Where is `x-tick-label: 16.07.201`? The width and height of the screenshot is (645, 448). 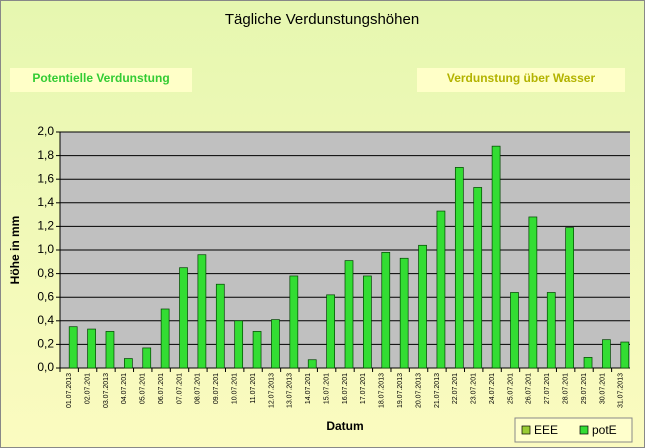 x-tick-label: 16.07.201 is located at coordinates (345, 388).